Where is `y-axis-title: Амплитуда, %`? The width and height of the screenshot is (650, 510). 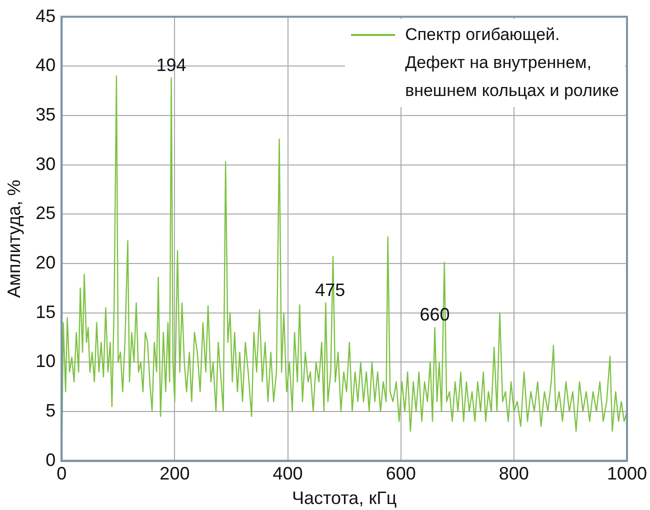
y-axis-title: Амплитуда, % is located at coordinates (14, 239).